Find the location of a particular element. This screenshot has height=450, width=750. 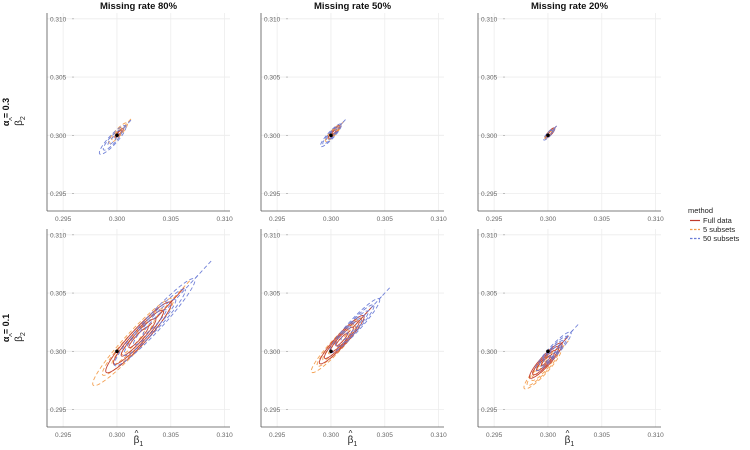

y-axis-label-row-1: β2 is located at coordinates (20, 121).